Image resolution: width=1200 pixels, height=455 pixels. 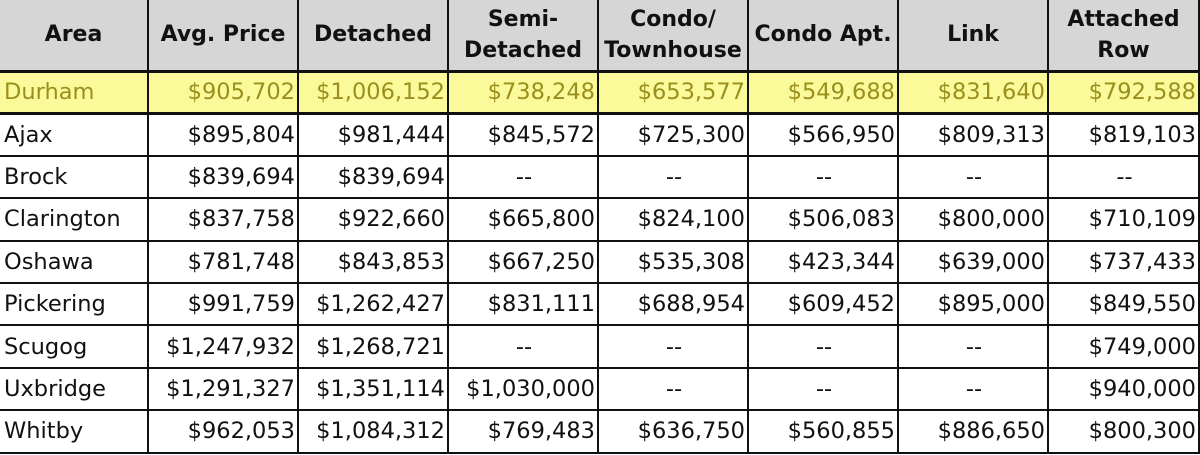 What do you see at coordinates (823, 431) in the screenshot?
I see `price-cell: $560,855` at bounding box center [823, 431].